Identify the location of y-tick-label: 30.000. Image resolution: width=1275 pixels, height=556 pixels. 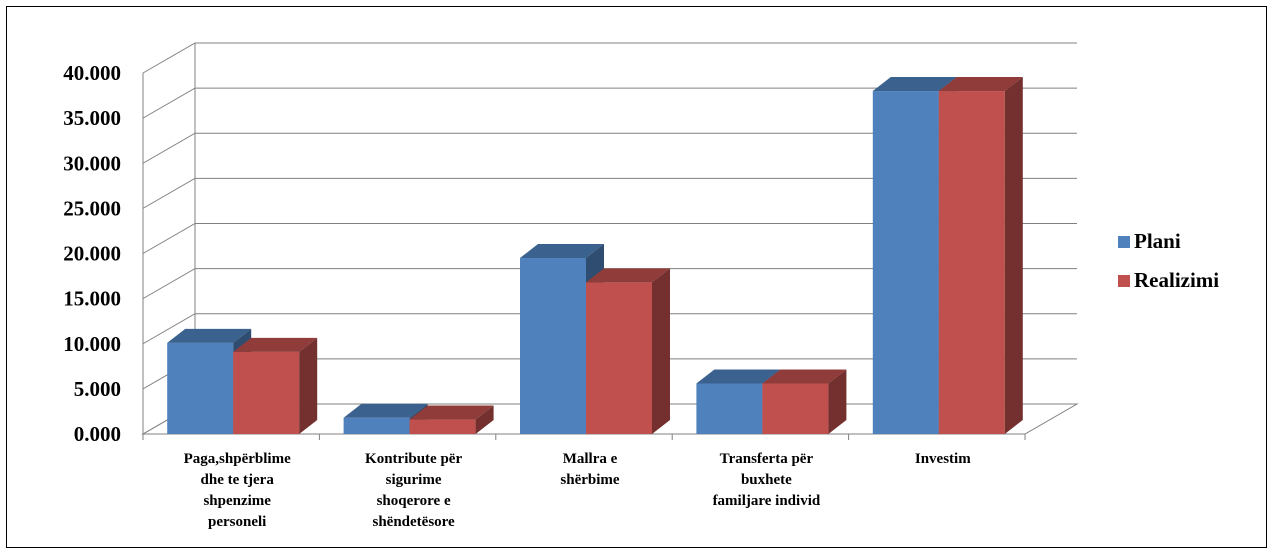
(92, 163).